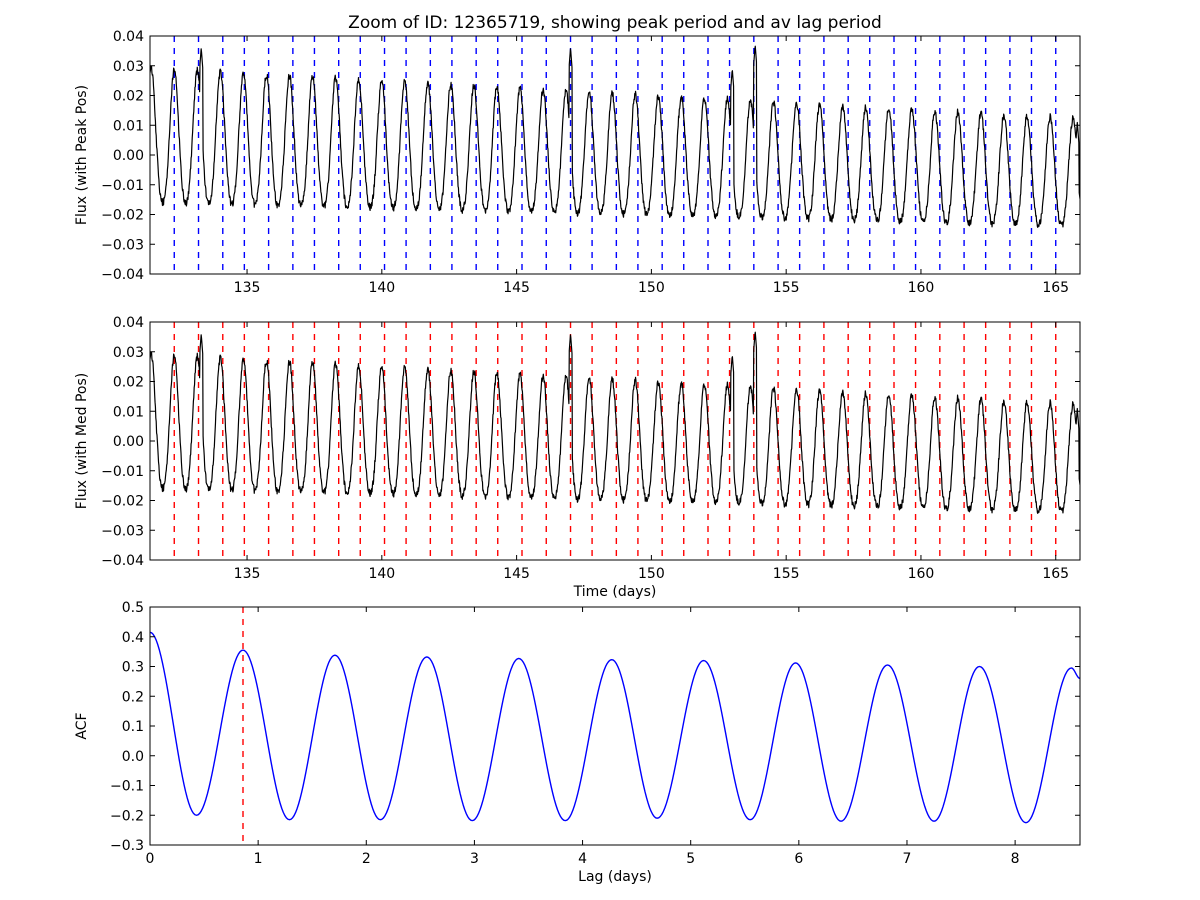 Image resolution: width=1200 pixels, height=900 pixels. I want to click on acf-ytick-label-1: −0.2, so click(127, 816).